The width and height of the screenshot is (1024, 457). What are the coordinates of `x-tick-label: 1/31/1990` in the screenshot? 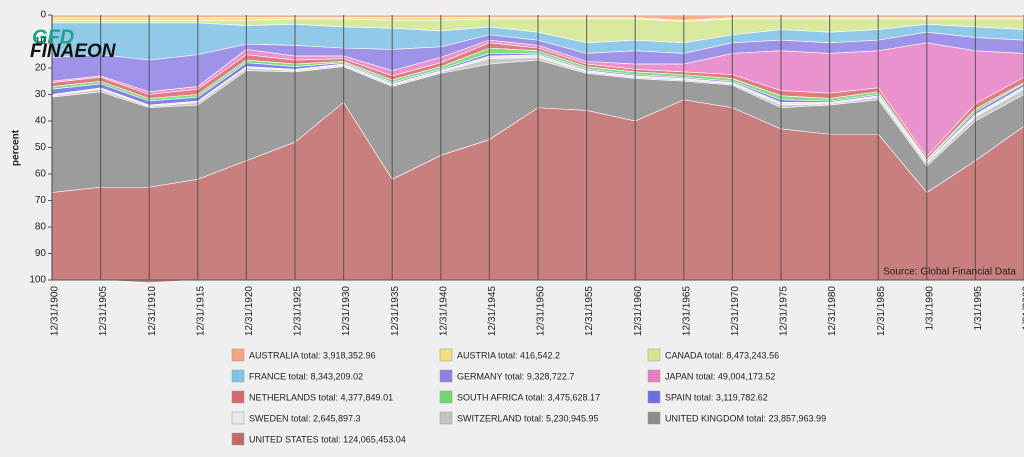 It's located at (929, 308).